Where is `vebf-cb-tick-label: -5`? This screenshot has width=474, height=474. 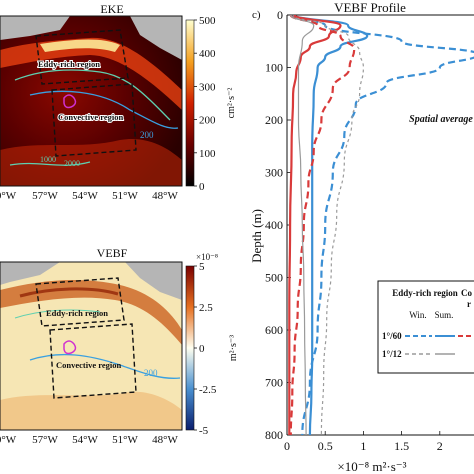 vebf-cb-tick-label: -5 is located at coordinates (204, 431).